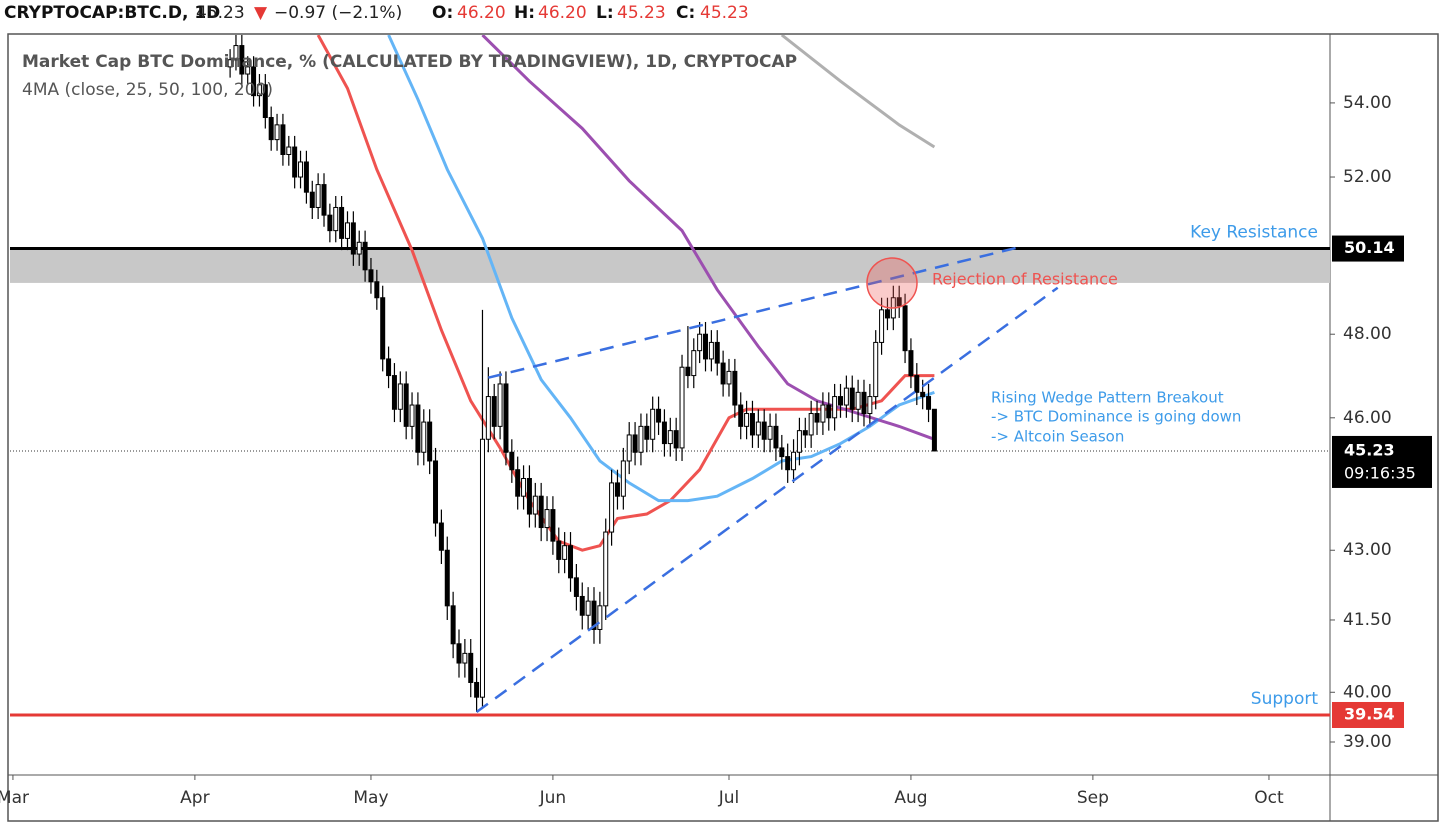 The image size is (1448, 829). Describe the element at coordinates (1116, 417) in the screenshot. I see `annotation: -> BTC Dominance is going down` at that location.